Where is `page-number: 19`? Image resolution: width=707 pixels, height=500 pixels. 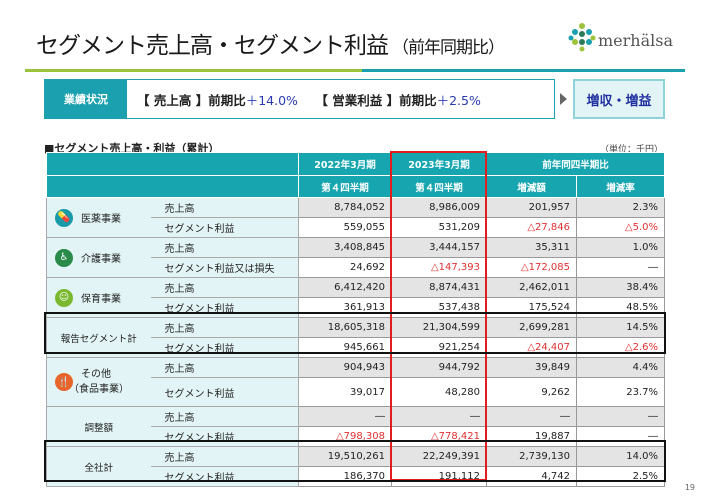 page-number: 19 is located at coordinates (689, 487).